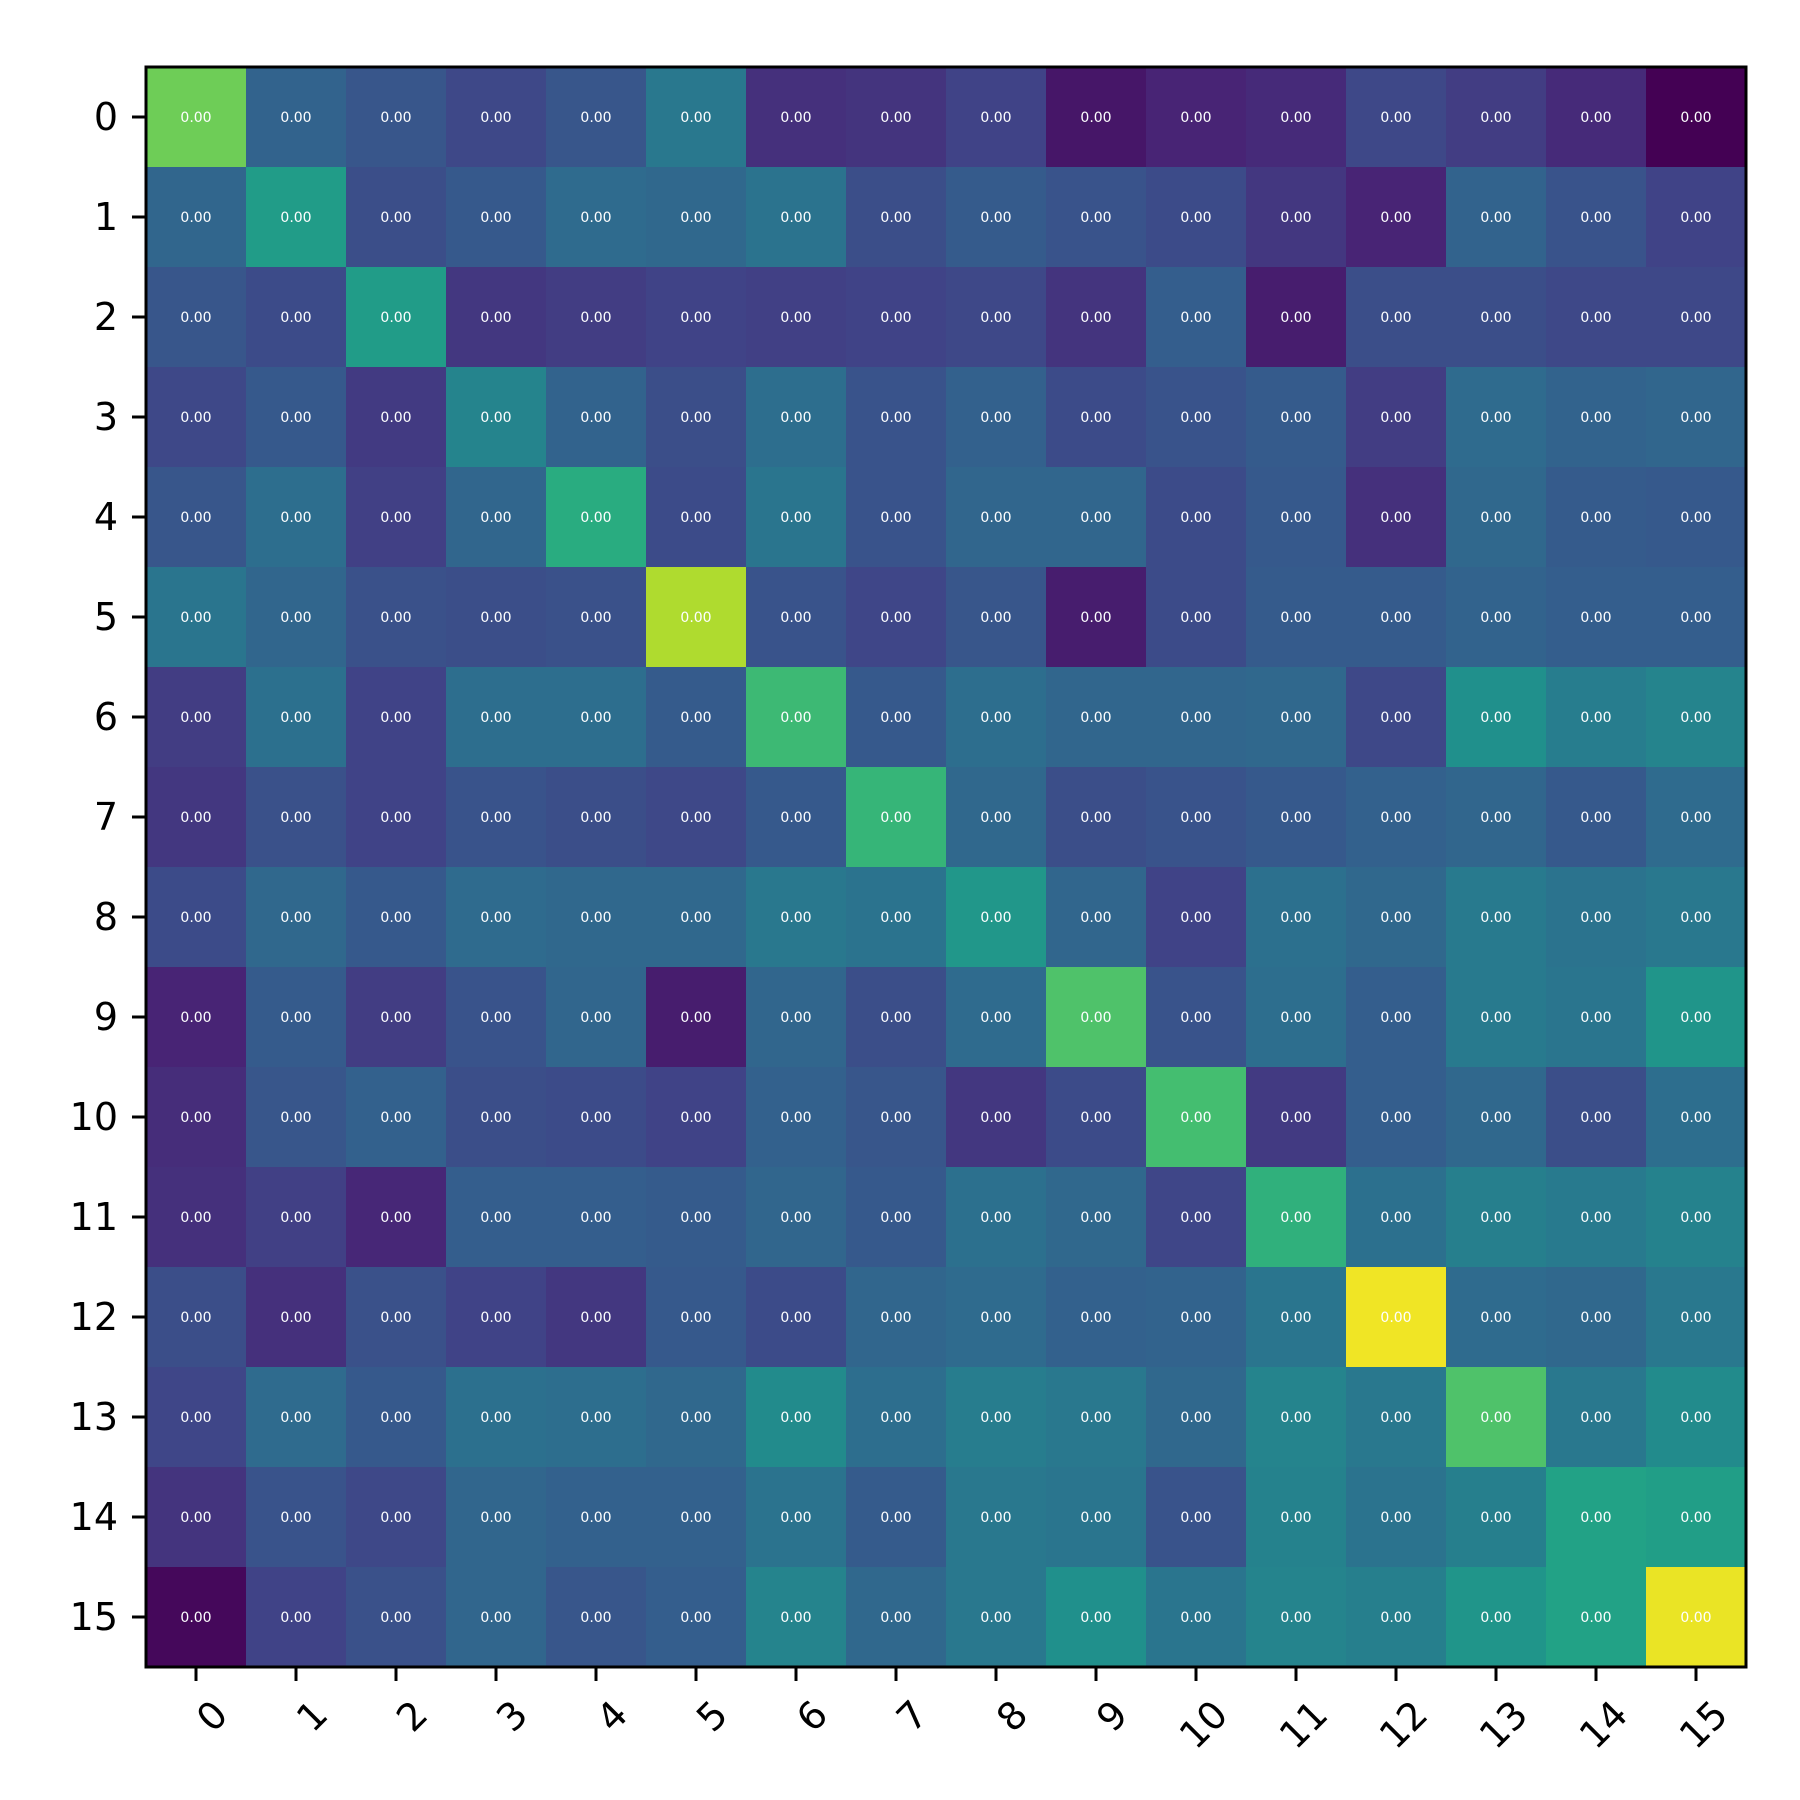  What do you see at coordinates (106, 917) in the screenshot?
I see `y-tick-label: 8` at bounding box center [106, 917].